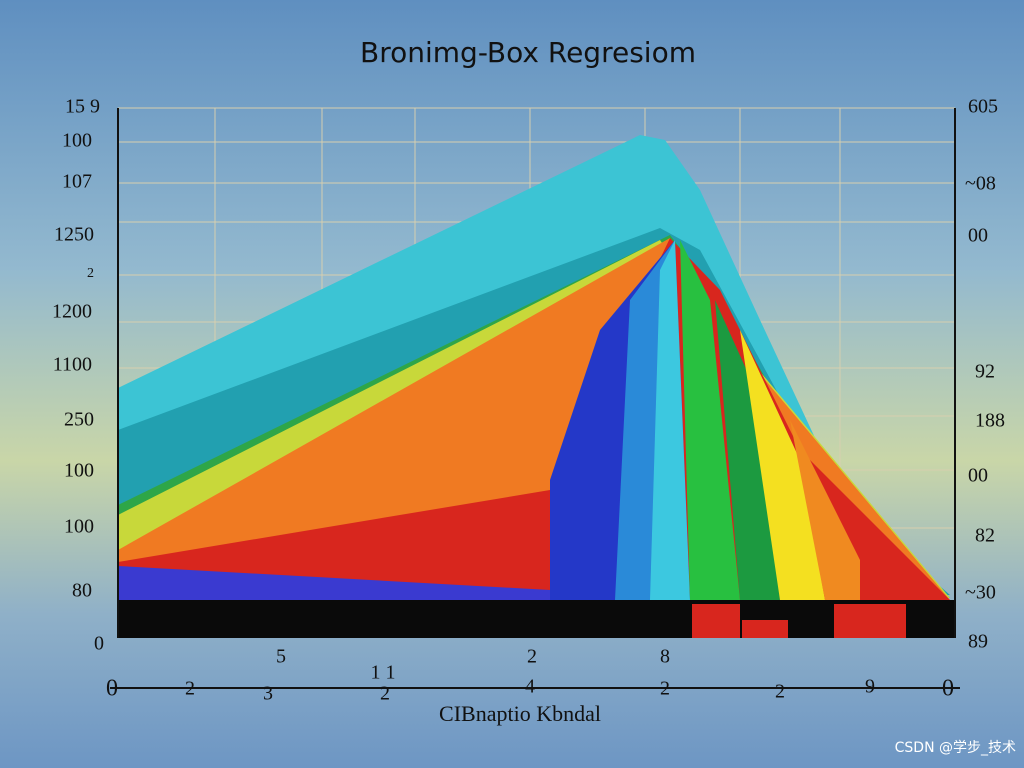 Image resolution: width=1024 pixels, height=768 pixels. Describe the element at coordinates (72, 312) in the screenshot. I see `y-tick-label: 1200` at that location.